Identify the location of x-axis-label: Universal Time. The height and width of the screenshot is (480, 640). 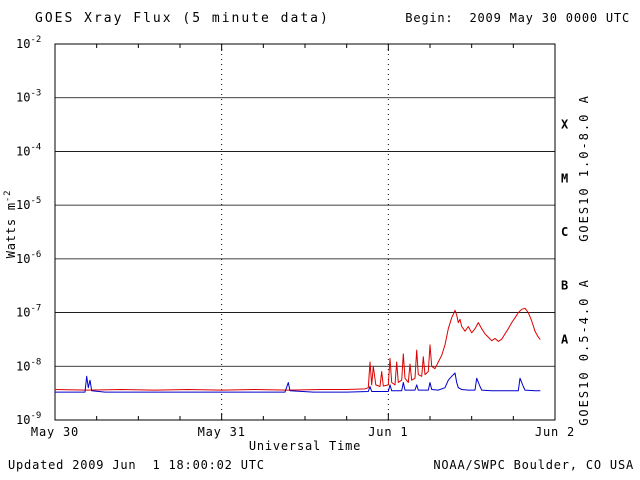
(305, 446).